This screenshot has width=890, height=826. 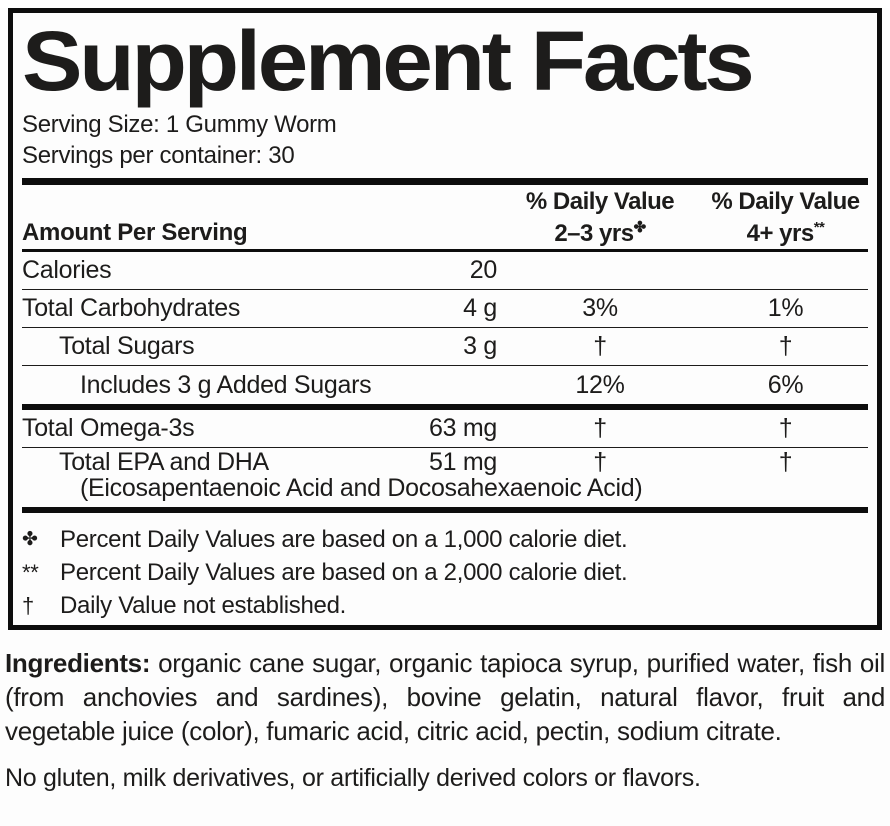 What do you see at coordinates (819, 227) in the screenshot?
I see `footnote-marker-asterisks: **` at bounding box center [819, 227].